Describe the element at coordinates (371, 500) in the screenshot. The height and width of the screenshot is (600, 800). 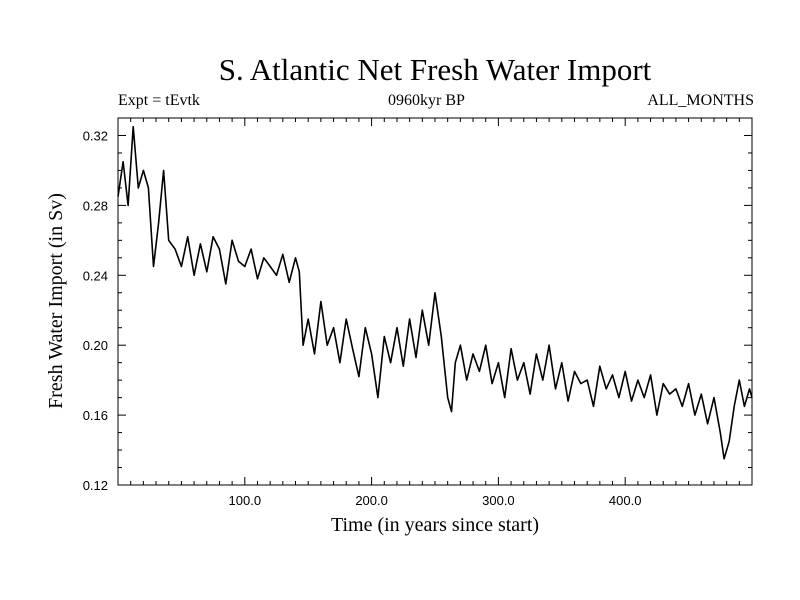
I see `x-tick-label: 200.0` at that location.